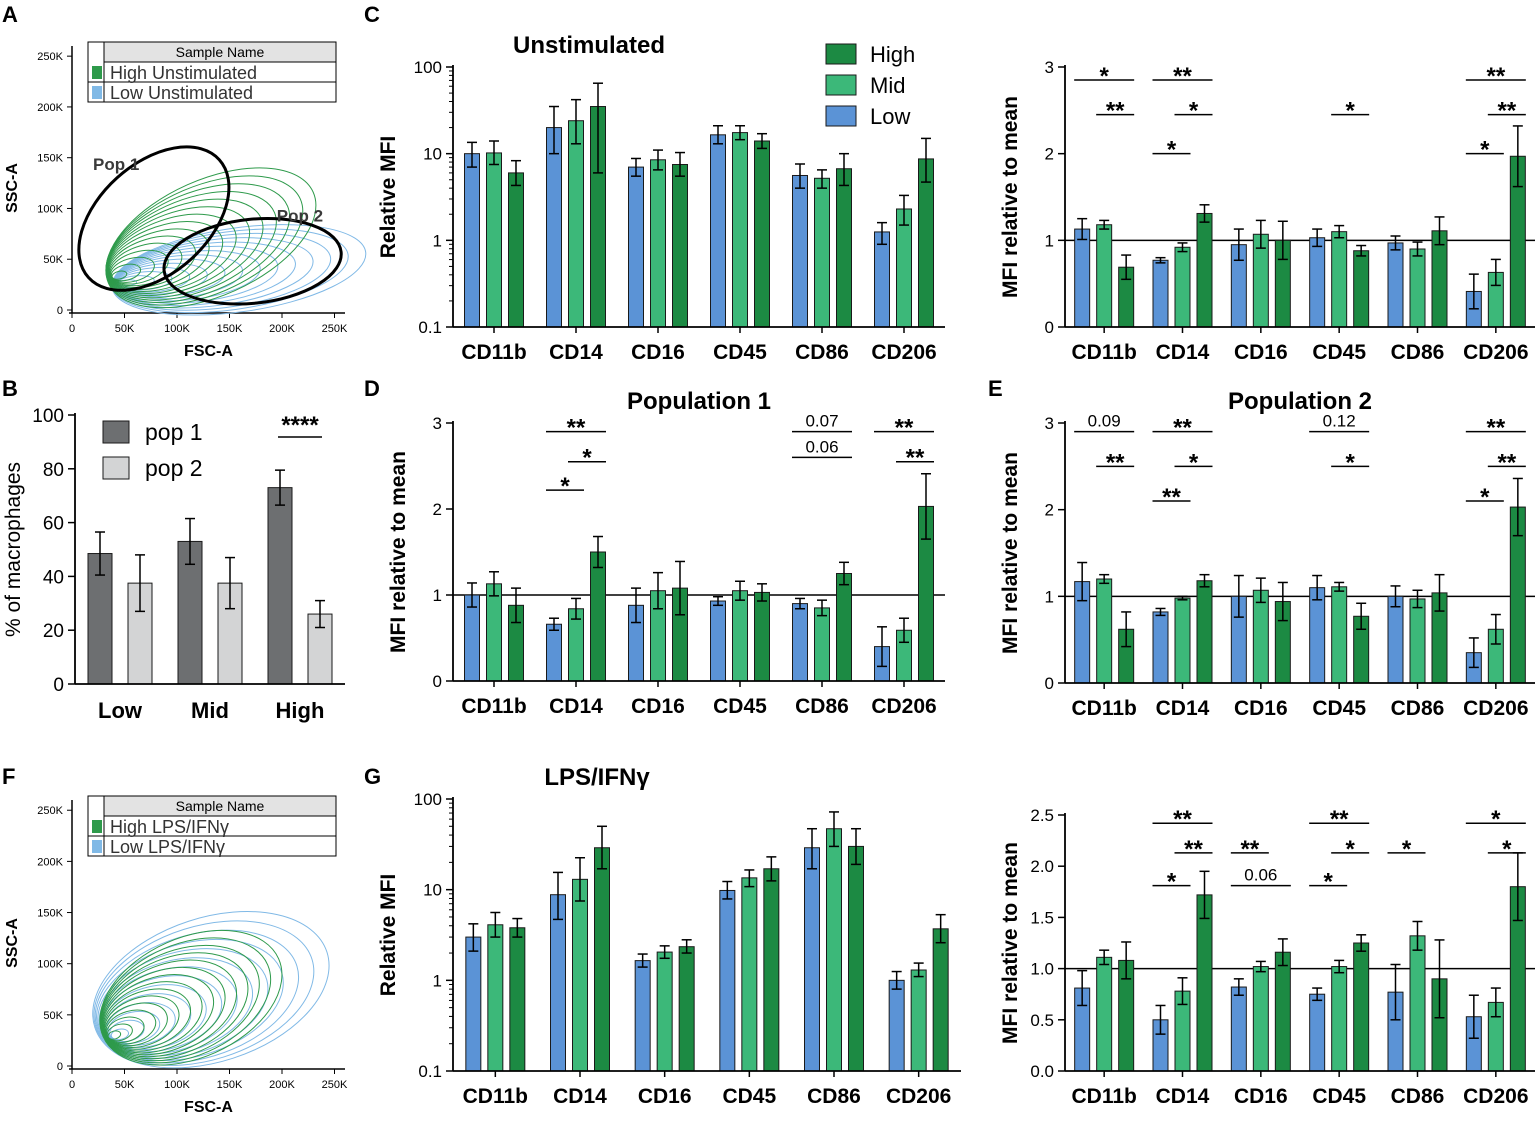  I want to click on gate-label-pop2-a: Pop 2, so click(300, 216).